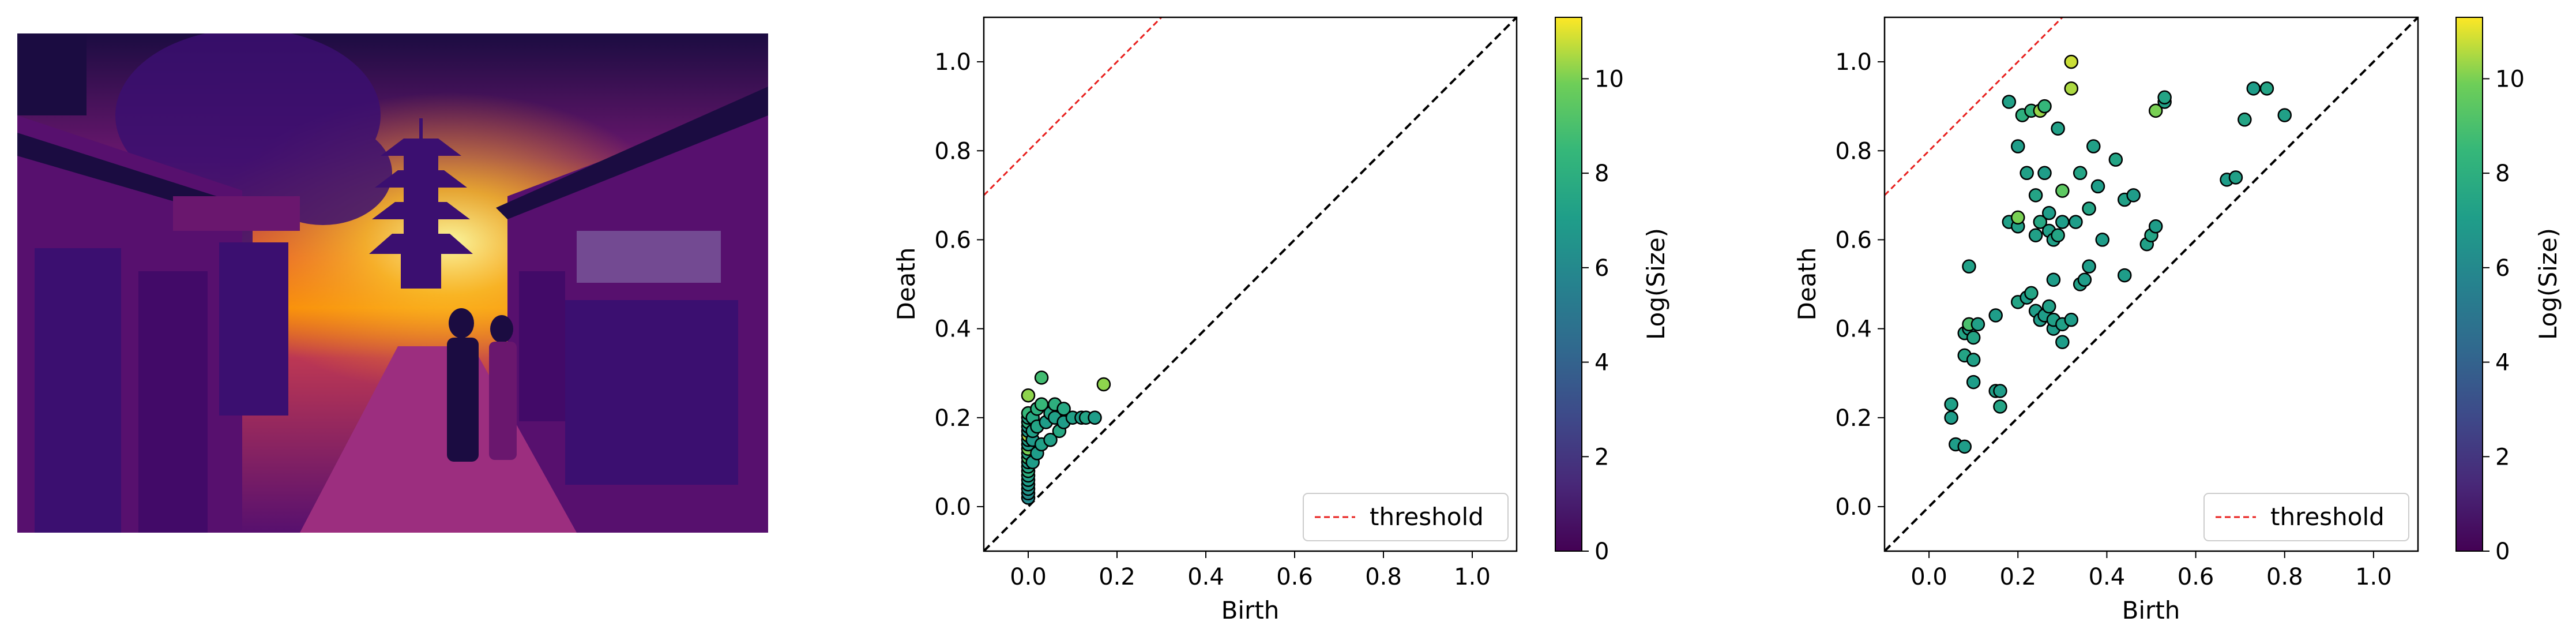  I want to click on legend-box, so click(2306, 517).